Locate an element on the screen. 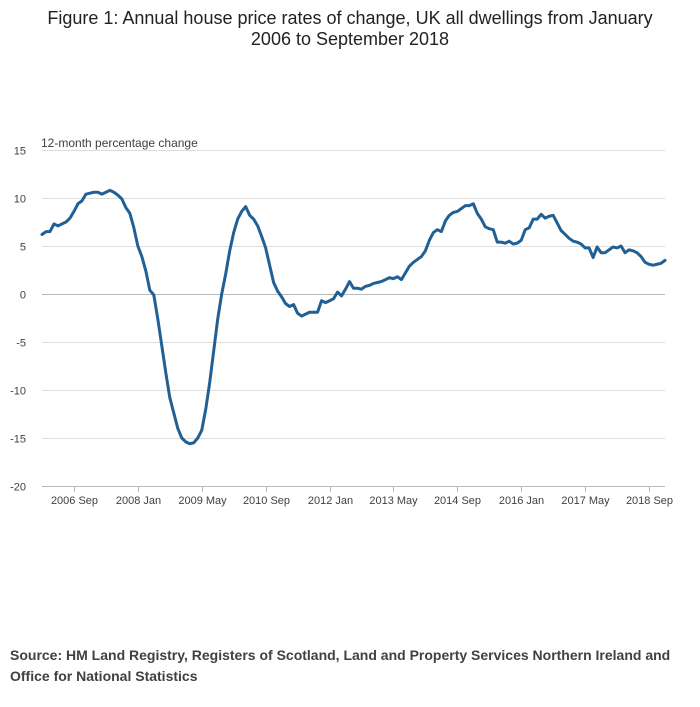 The width and height of the screenshot is (700, 707). y-tick-label: 10 is located at coordinates (20, 200).